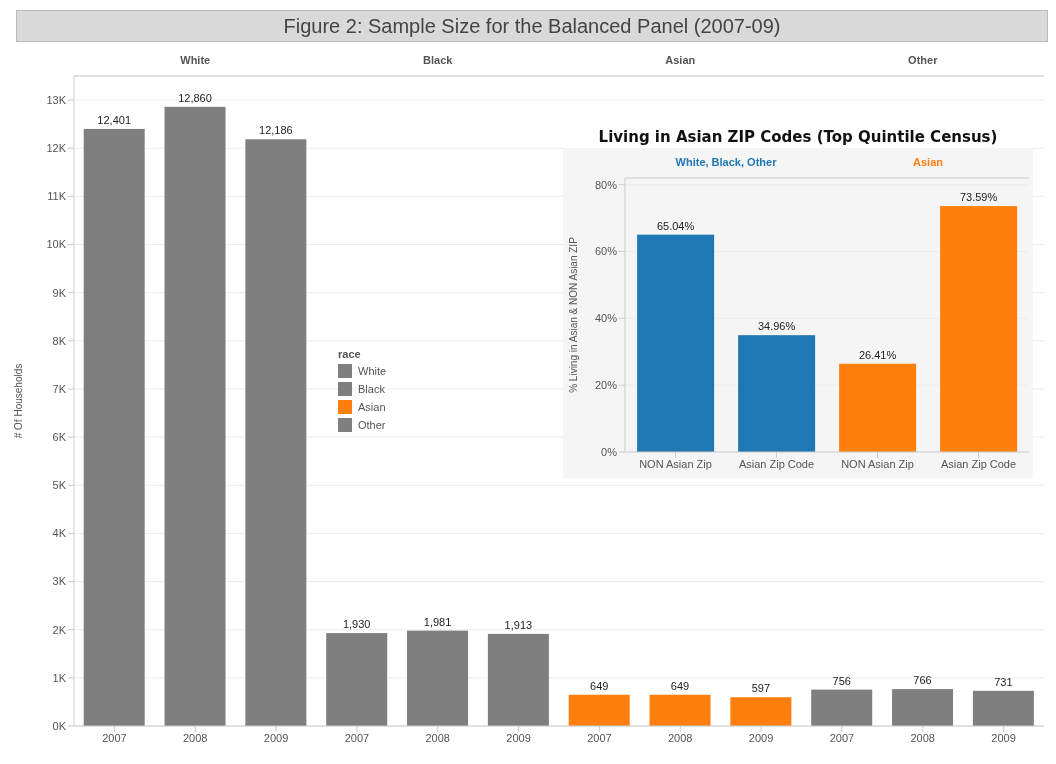 Image resolution: width=1056 pixels, height=764 pixels. I want to click on y-tick-label: 6K, so click(59, 437).